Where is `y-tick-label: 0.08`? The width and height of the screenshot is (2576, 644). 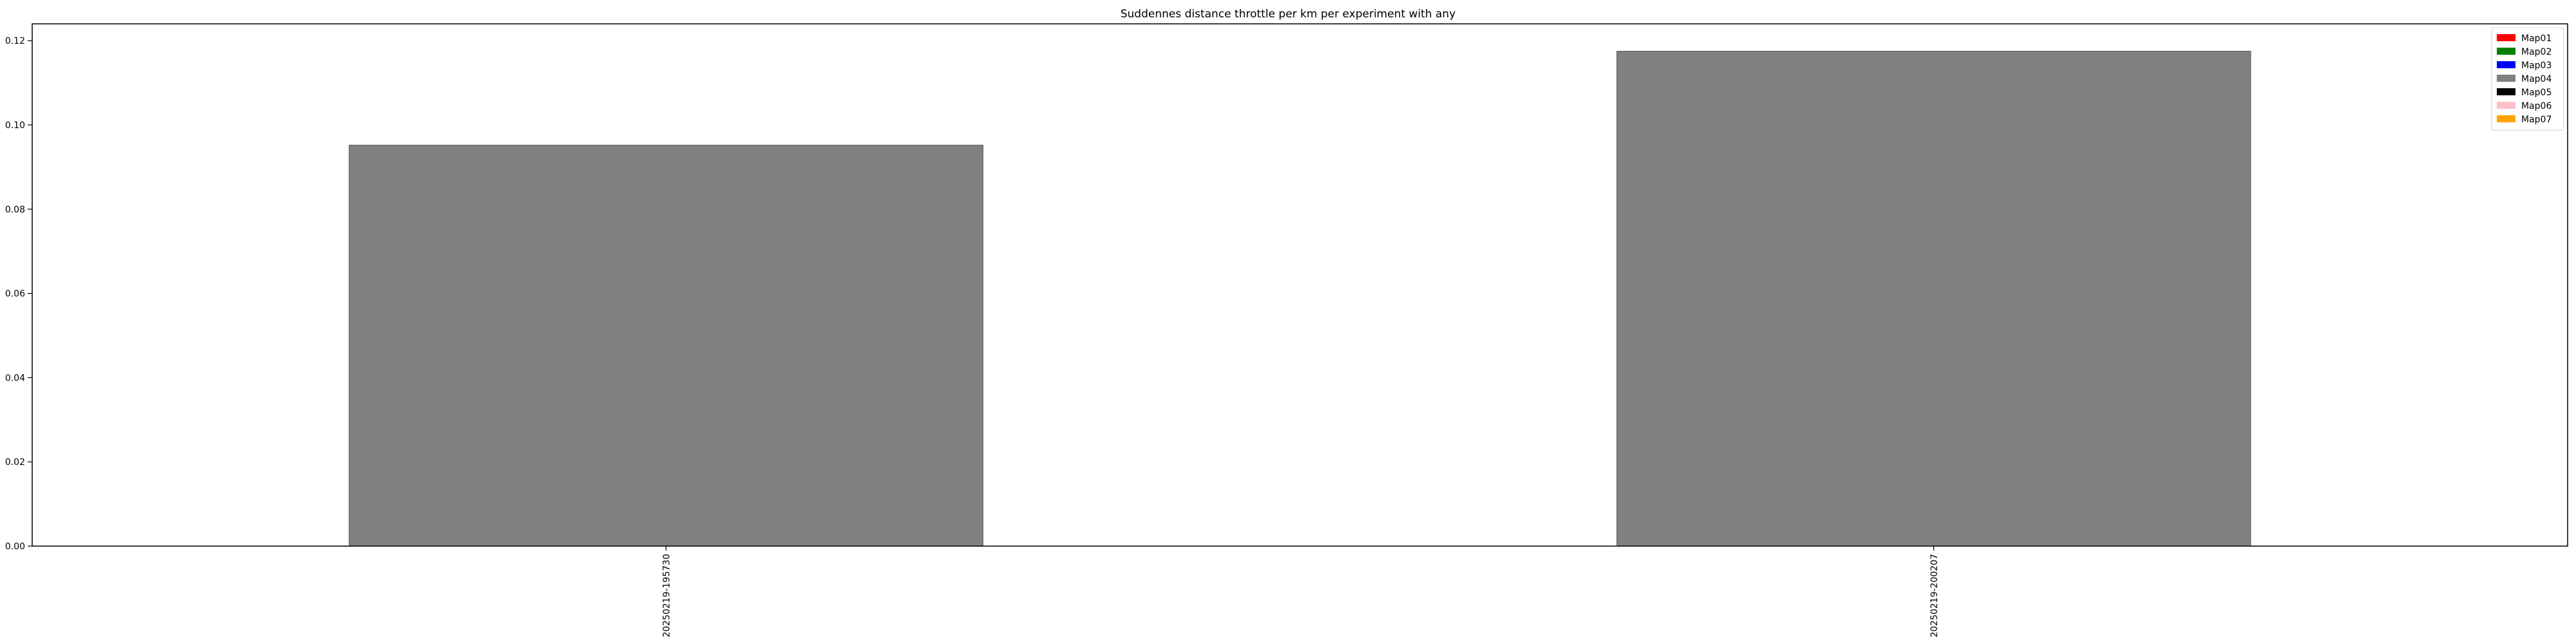
y-tick-label: 0.08 is located at coordinates (15, 210).